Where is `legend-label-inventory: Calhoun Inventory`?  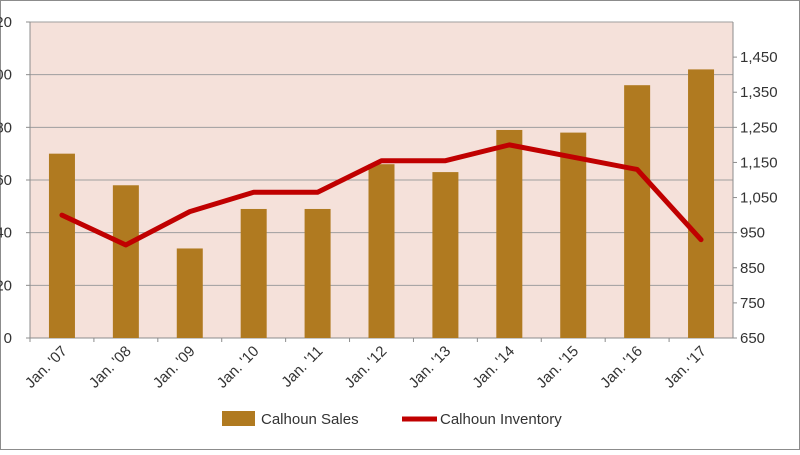 legend-label-inventory: Calhoun Inventory is located at coordinates (501, 419).